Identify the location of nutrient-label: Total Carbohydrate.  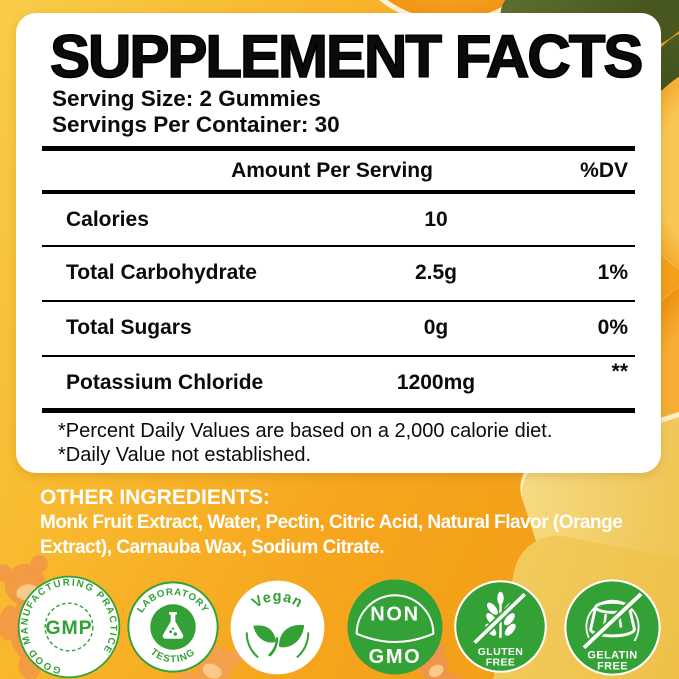
(161, 272).